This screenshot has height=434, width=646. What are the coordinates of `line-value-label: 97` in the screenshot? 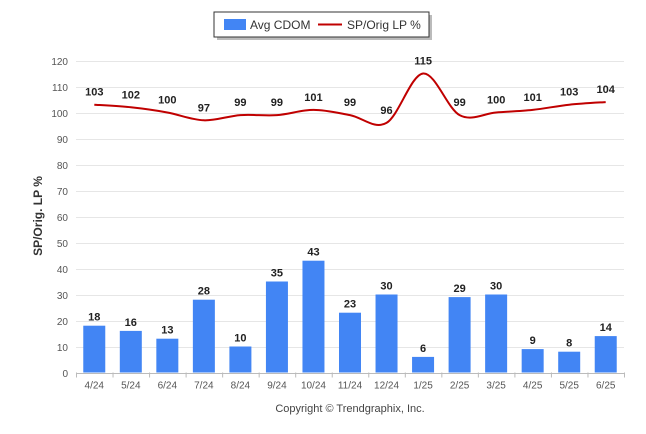 It's located at (204, 108).